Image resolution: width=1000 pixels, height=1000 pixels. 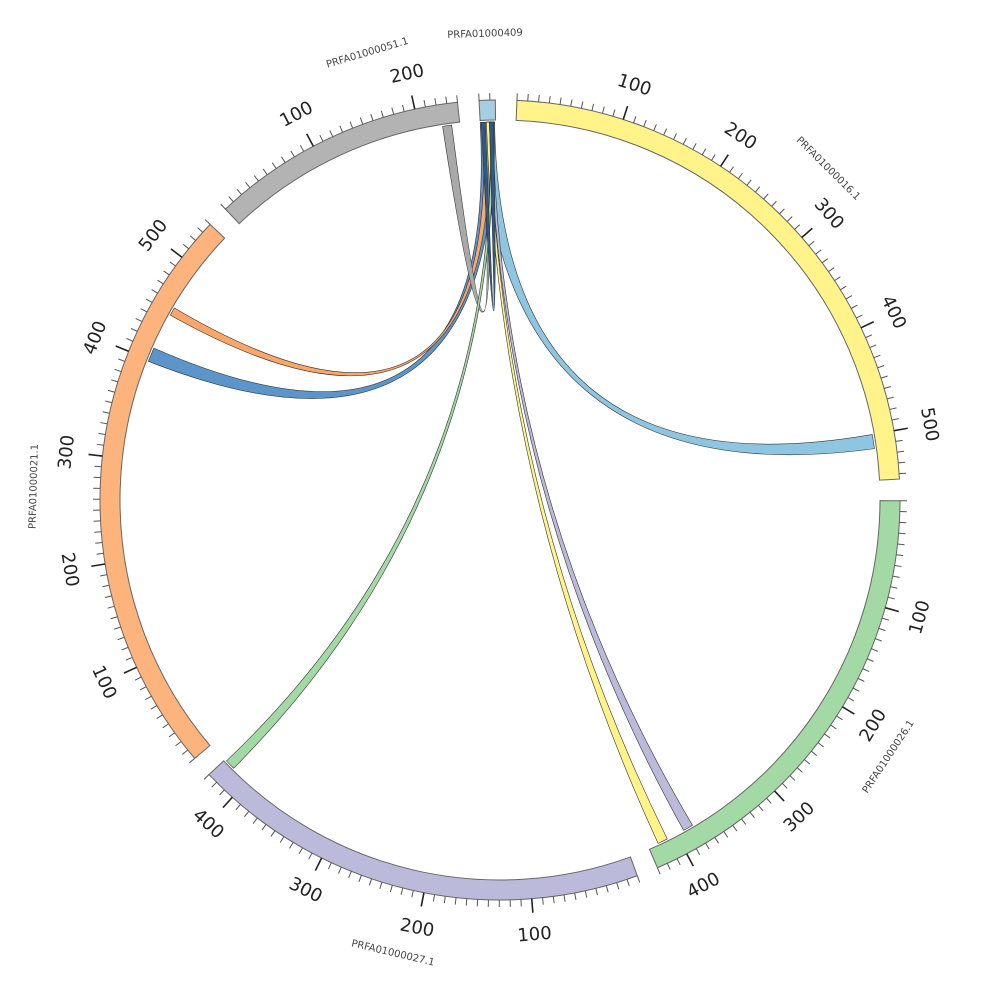 I want to click on tick-label: 500, so click(x=929, y=424).